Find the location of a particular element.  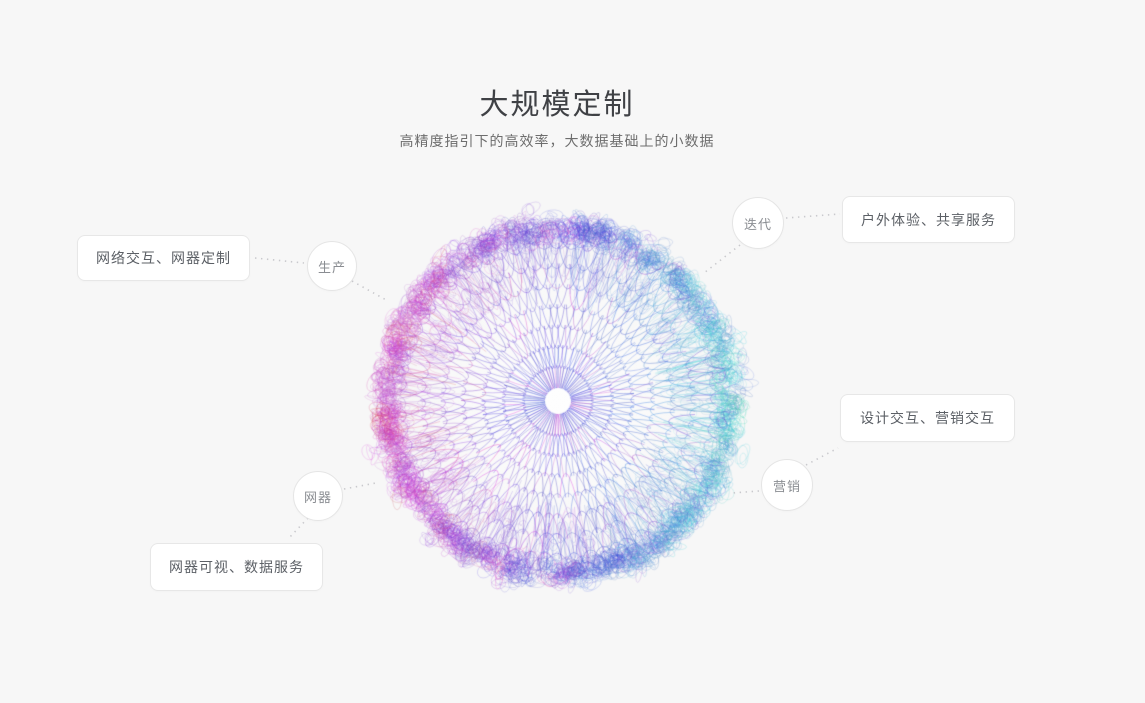

connector-marketingnode-to-designbox is located at coordinates (822, 456).